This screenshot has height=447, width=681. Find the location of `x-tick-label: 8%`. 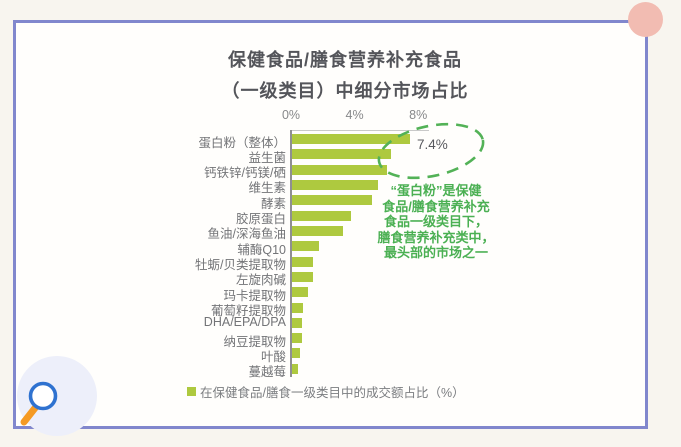

x-tick-label: 8% is located at coordinates (418, 115).